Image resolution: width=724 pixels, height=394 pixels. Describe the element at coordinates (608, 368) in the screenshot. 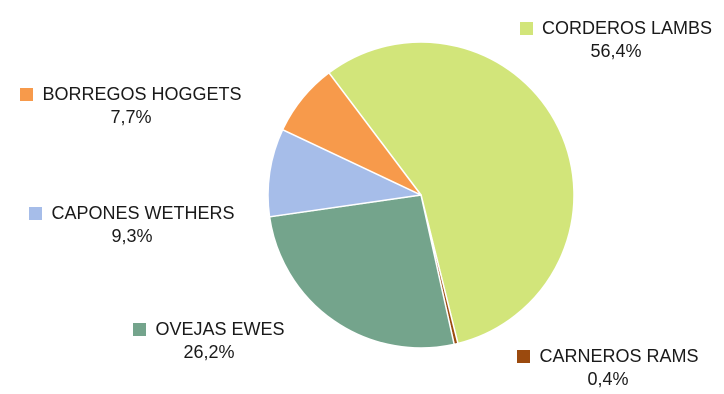

I see `label-carneros-rams: CARNEROS RAMS 0,4%` at that location.